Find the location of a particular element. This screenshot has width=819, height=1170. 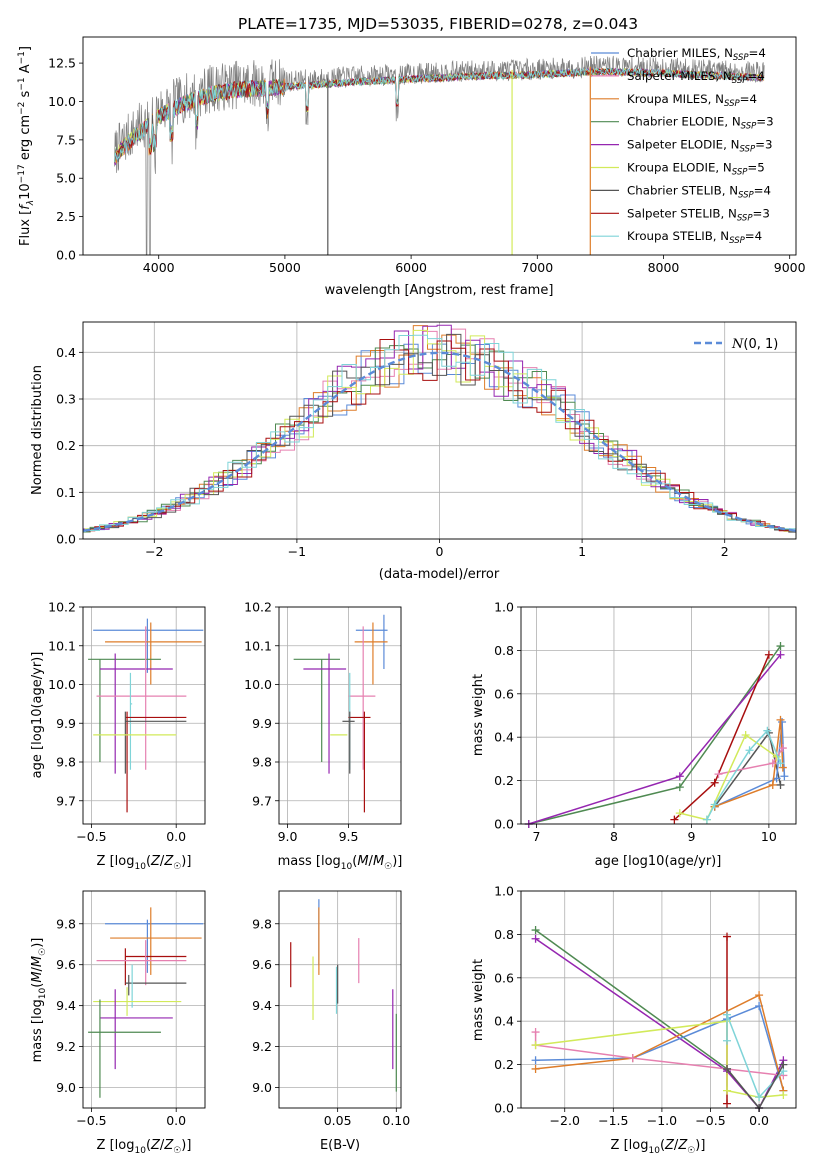

x-tick-label: 9.5 is located at coordinates (349, 836).